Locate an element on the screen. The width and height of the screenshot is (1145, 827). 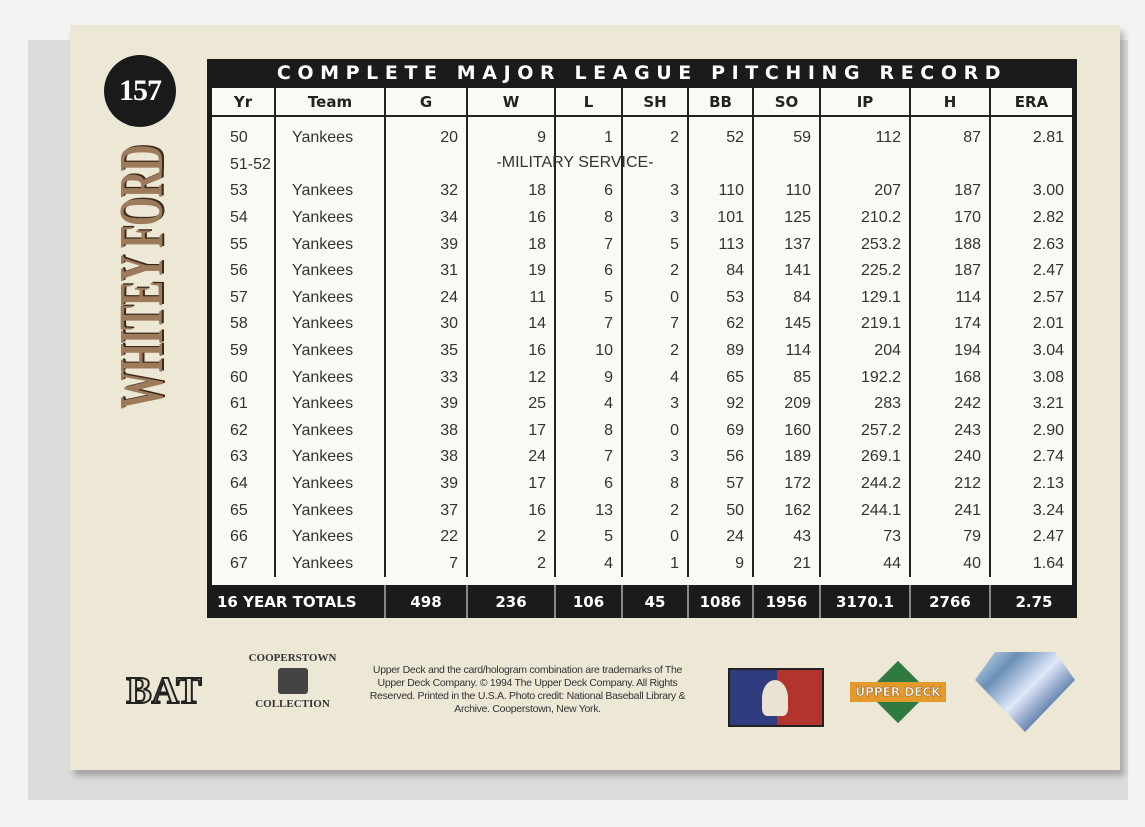
table-cell: 2.57 is located at coordinates (1030, 298).